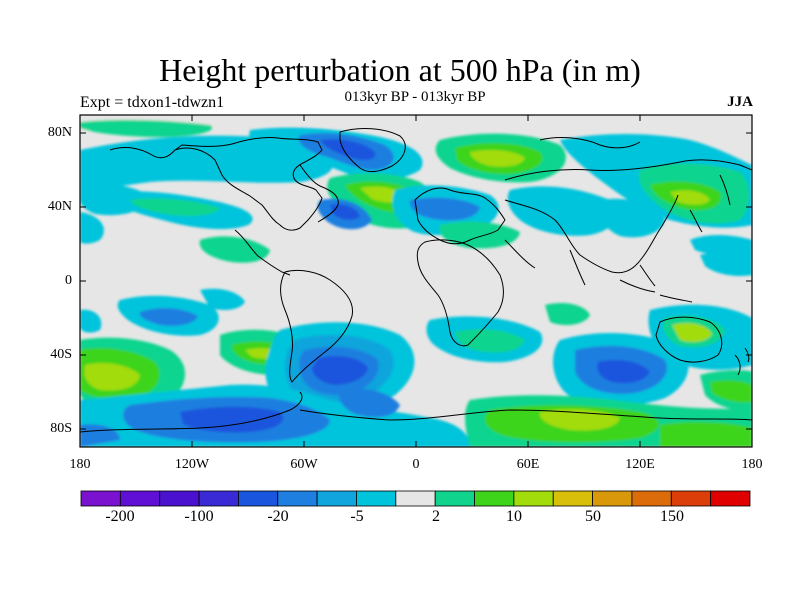 The height and width of the screenshot is (600, 800). I want to click on lat-tick-label: 0, so click(68, 280).